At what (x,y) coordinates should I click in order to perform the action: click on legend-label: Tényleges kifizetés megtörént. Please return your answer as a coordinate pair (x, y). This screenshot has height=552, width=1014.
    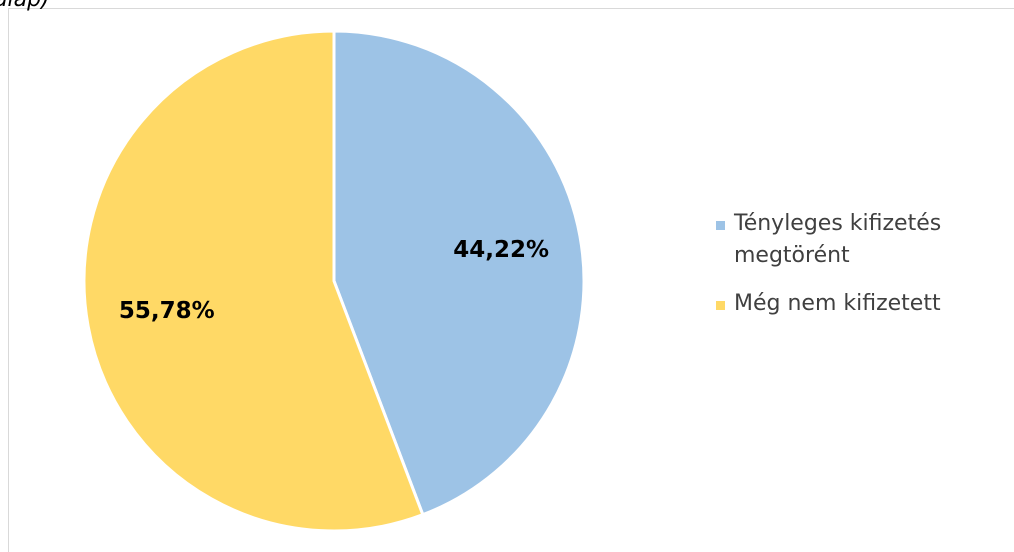
    Looking at the image, I should click on (838, 239).